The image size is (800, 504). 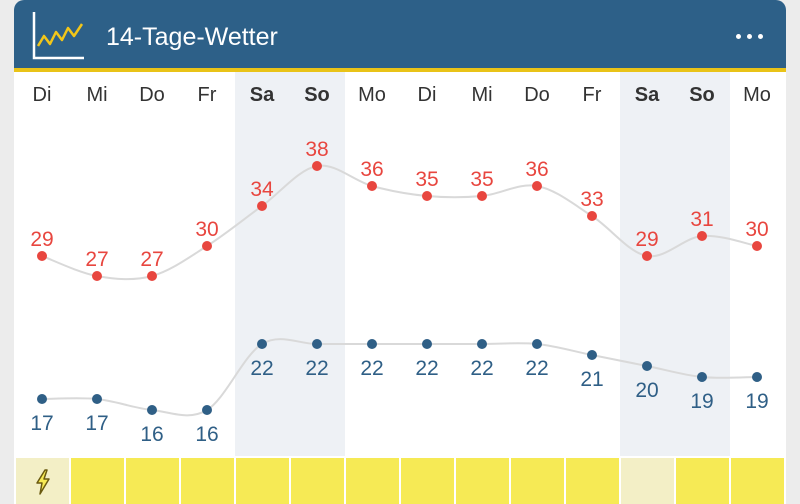 What do you see at coordinates (750, 36) in the screenshot?
I see `more-options-button` at bounding box center [750, 36].